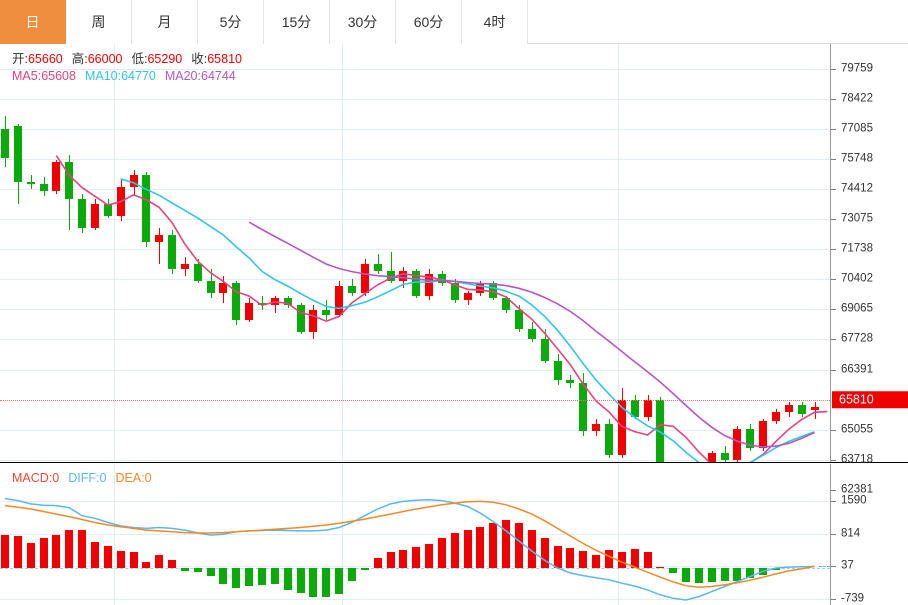  Describe the element at coordinates (20, 59) in the screenshot. I see `legend-label-开: 开:` at that location.